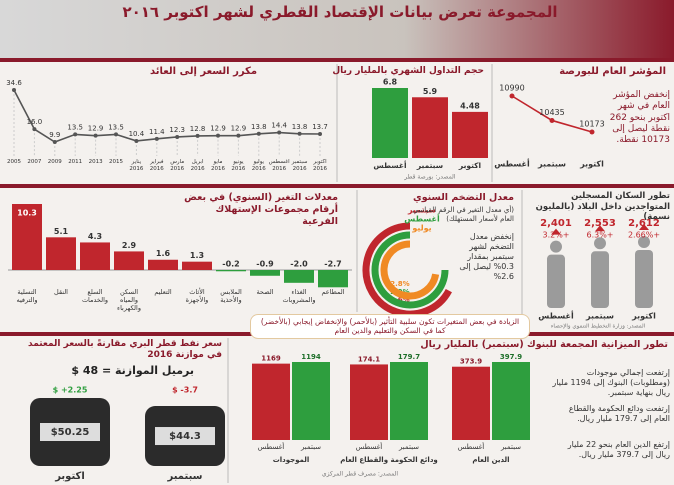 This screenshot has width=674, height=485. What do you see at coordinates (185, 390) in the screenshot?
I see `change-label: $ -3.7` at bounding box center [185, 390].